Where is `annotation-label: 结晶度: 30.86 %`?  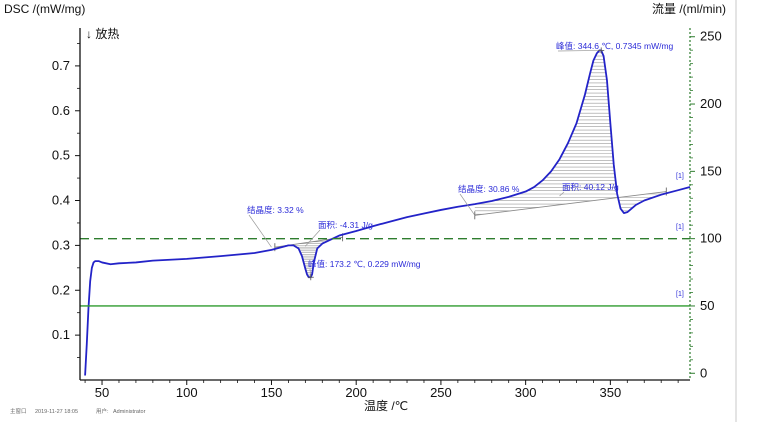
annotation-label: 结晶度: 30.86 % is located at coordinates (489, 189).